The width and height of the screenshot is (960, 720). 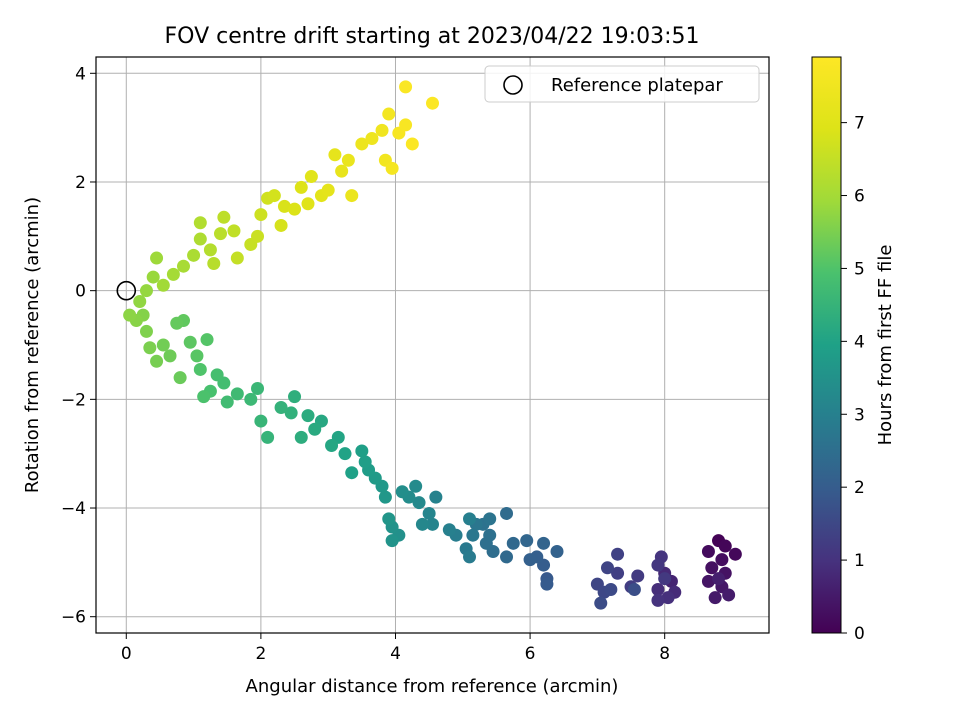 What do you see at coordinates (80, 183) in the screenshot?
I see `y-tick-label: 2` at bounding box center [80, 183].